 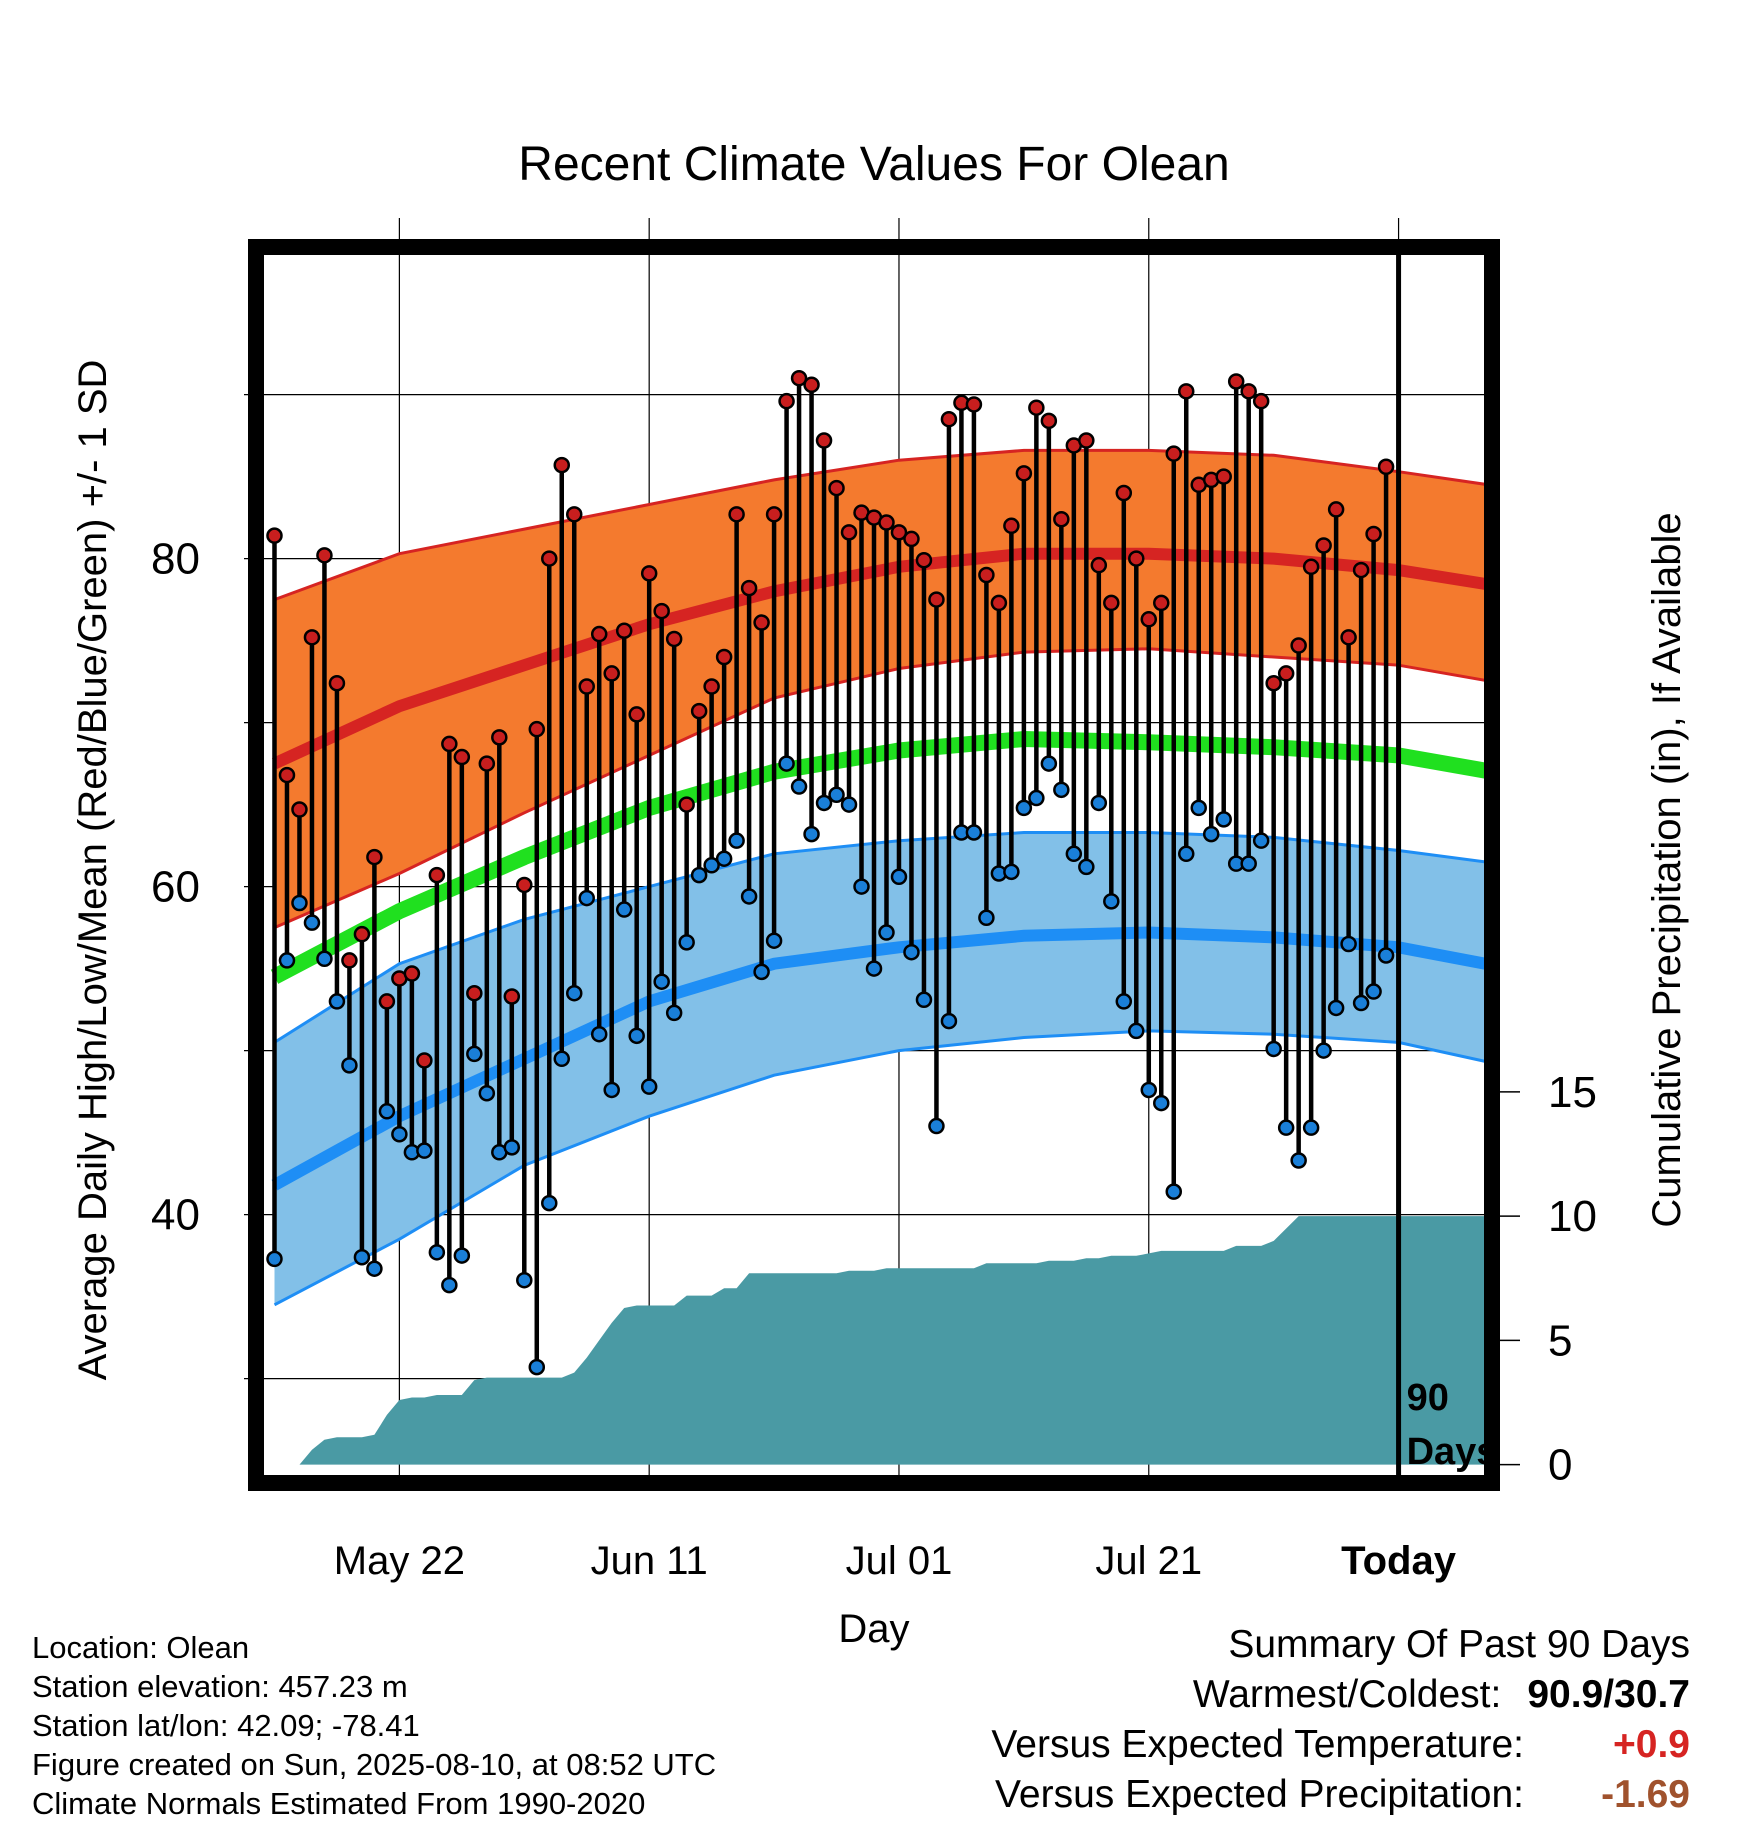 What do you see at coordinates (1148, 1561) in the screenshot?
I see `x-tick-label: Jul 21` at bounding box center [1148, 1561].